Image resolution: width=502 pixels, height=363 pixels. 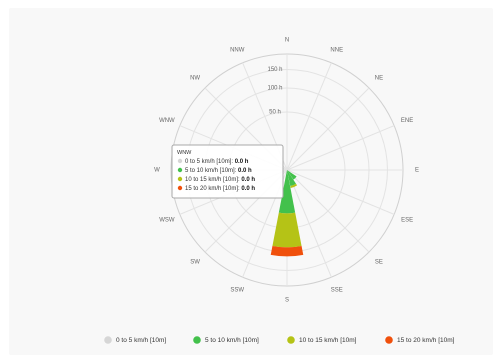 I want to click on sector-sse-10-to-15-km-h-10m, so click(x=294, y=185).